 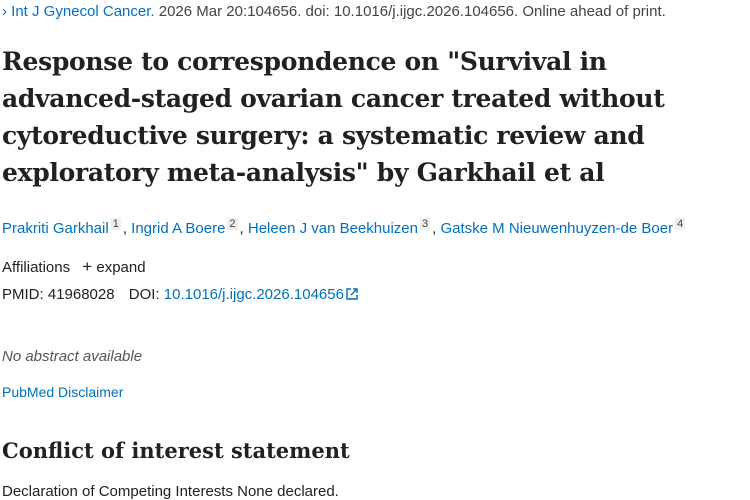 What do you see at coordinates (425, 224) in the screenshot?
I see `affiliation-ref: 3` at bounding box center [425, 224].